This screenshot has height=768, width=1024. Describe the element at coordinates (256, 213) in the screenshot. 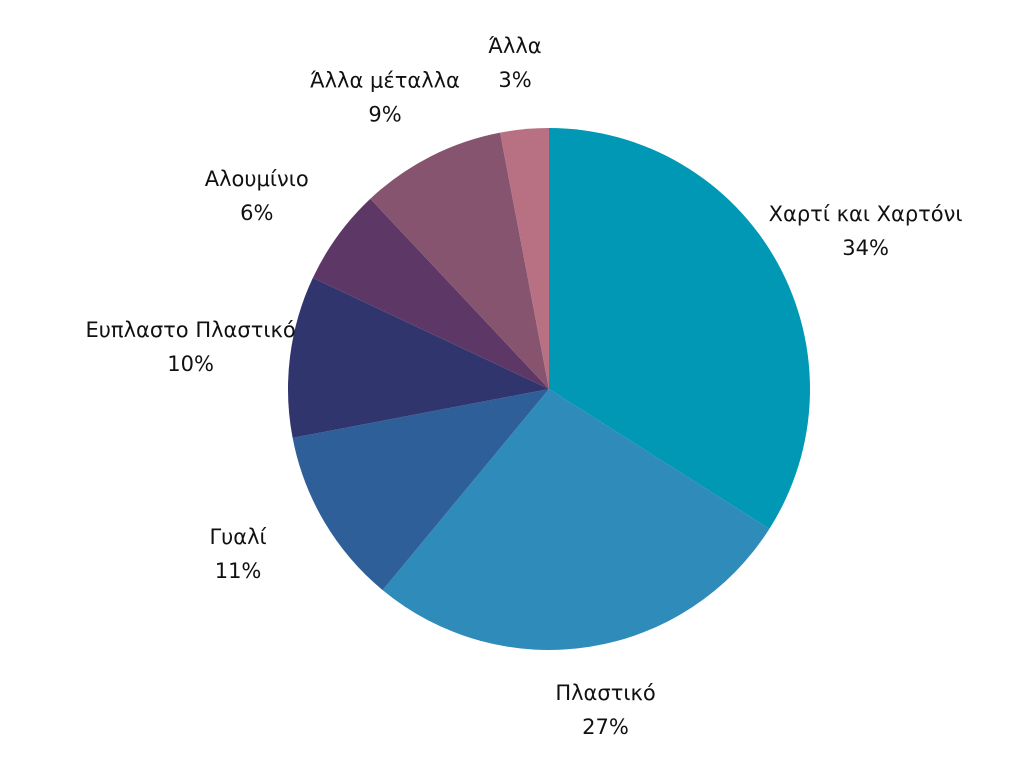

I see `slice-value-label: 6%` at that location.